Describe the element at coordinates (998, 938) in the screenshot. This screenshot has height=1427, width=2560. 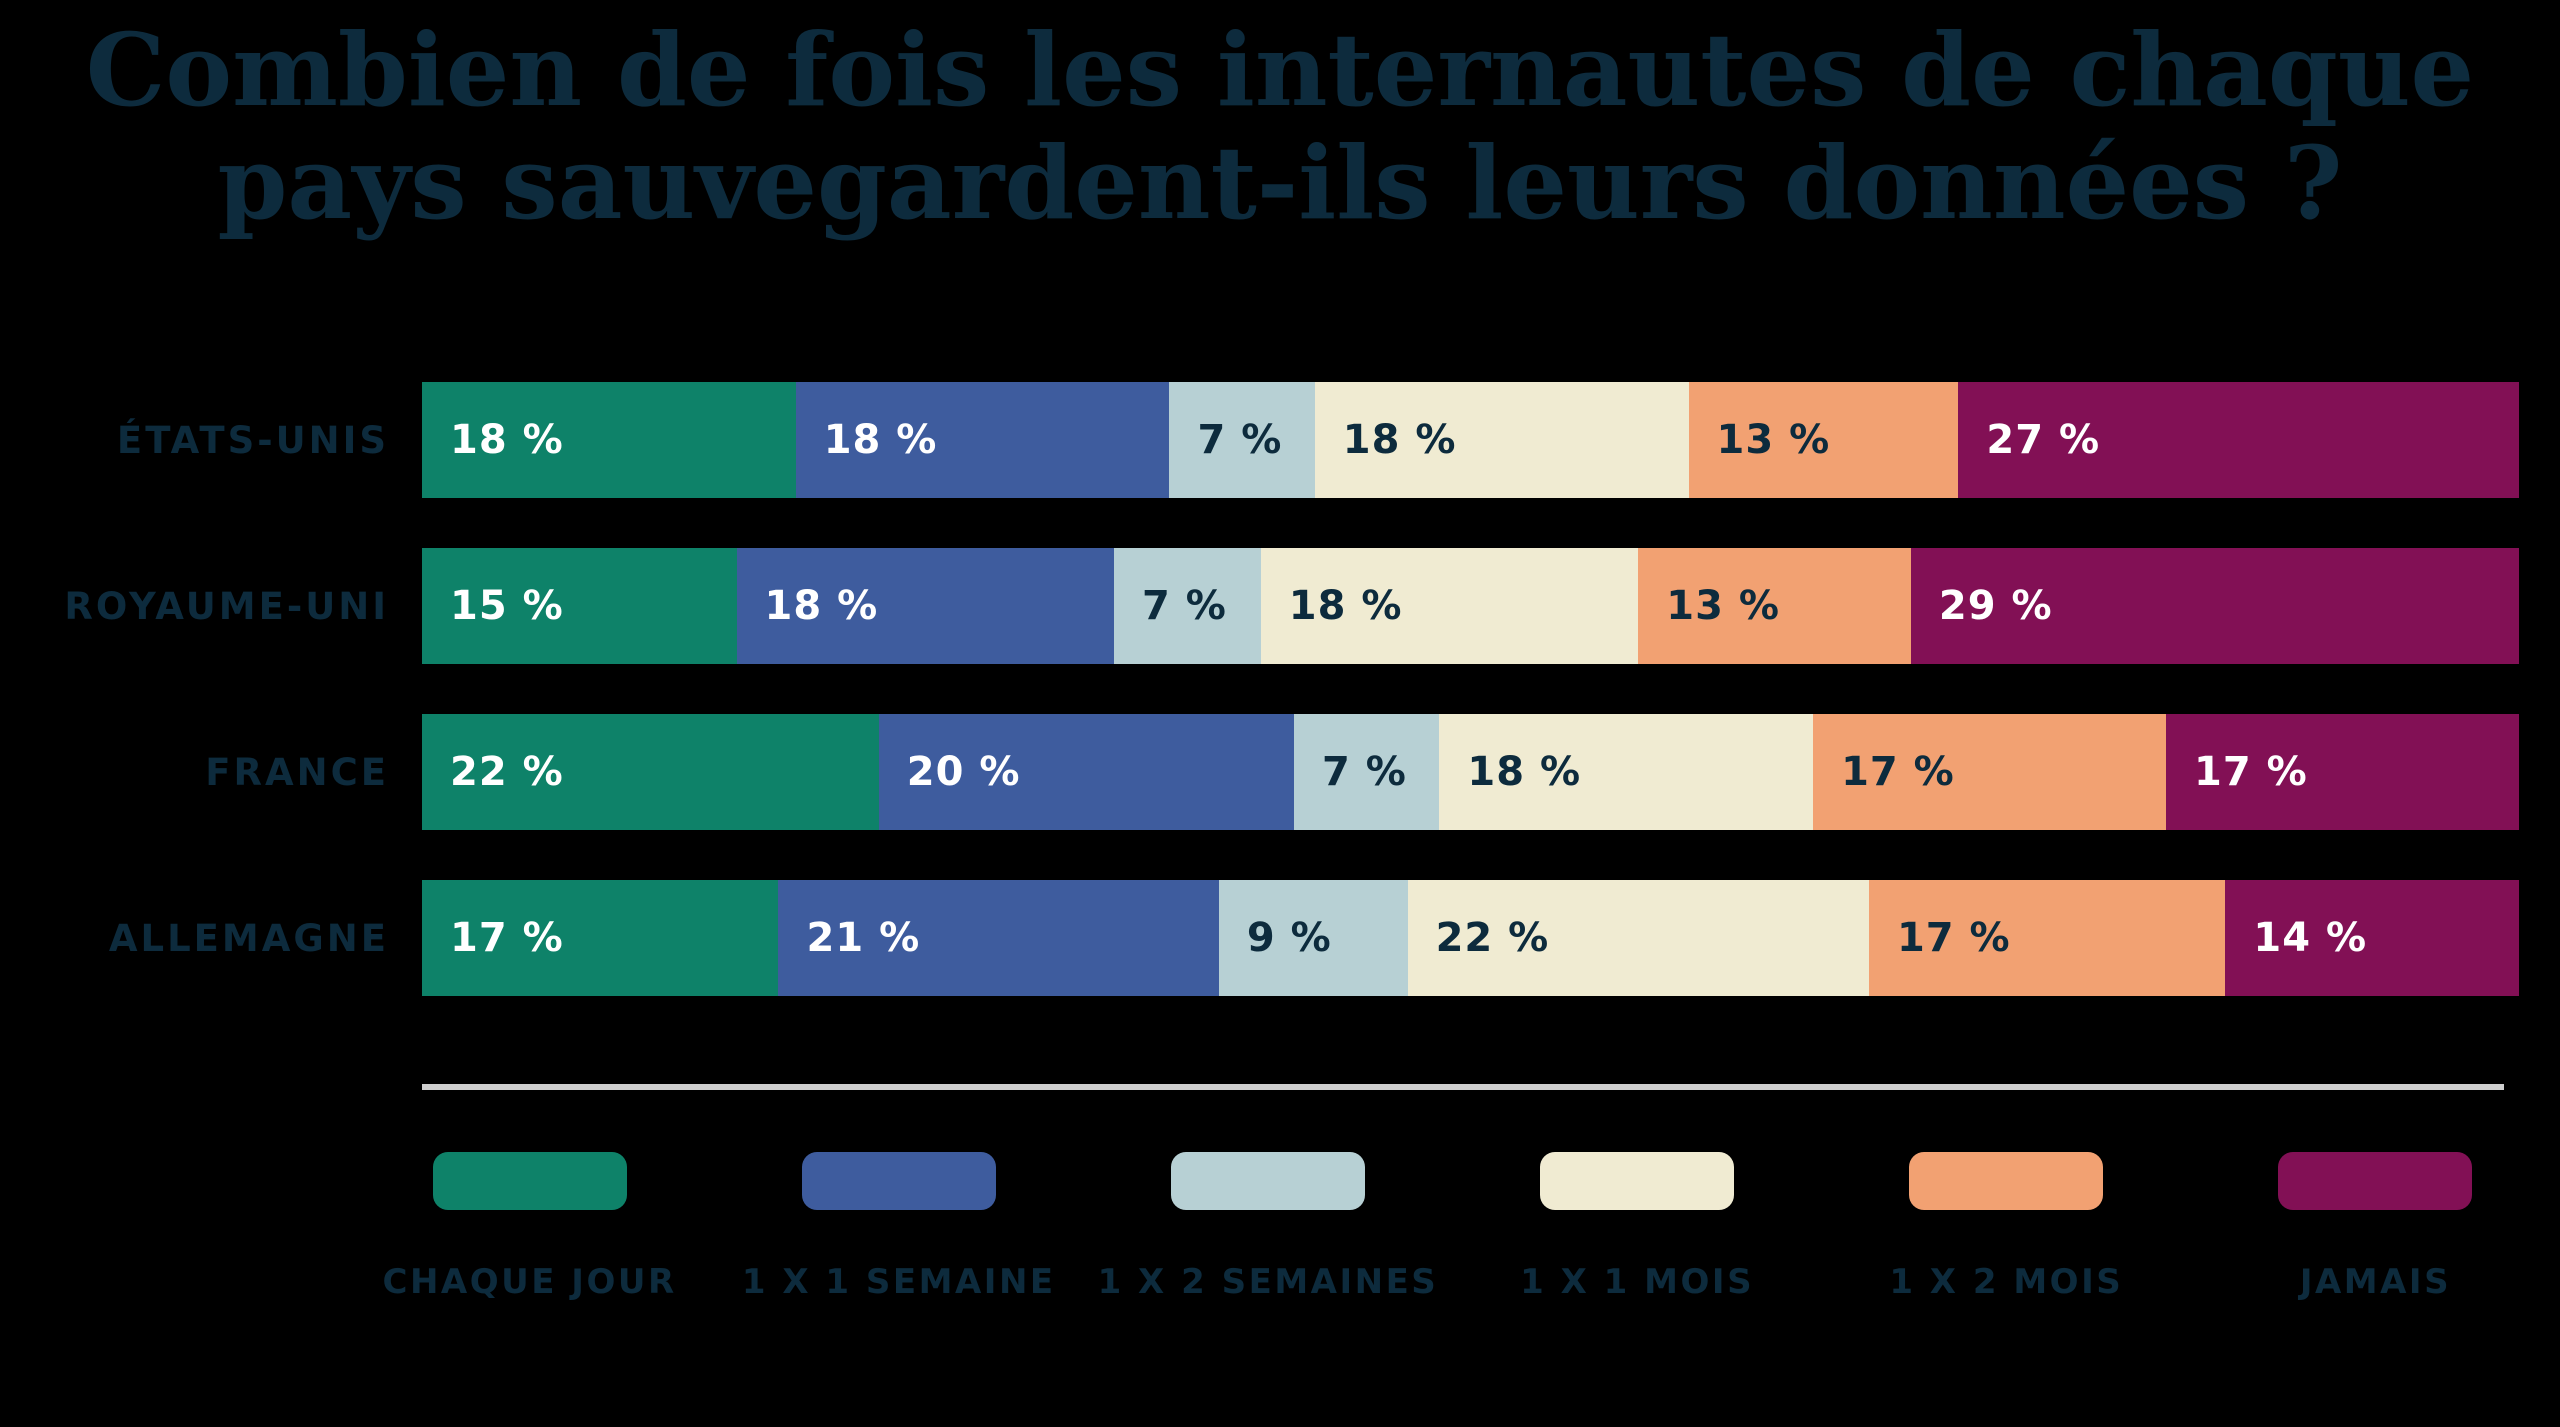
I see `bar-segment: 21 %` at that location.